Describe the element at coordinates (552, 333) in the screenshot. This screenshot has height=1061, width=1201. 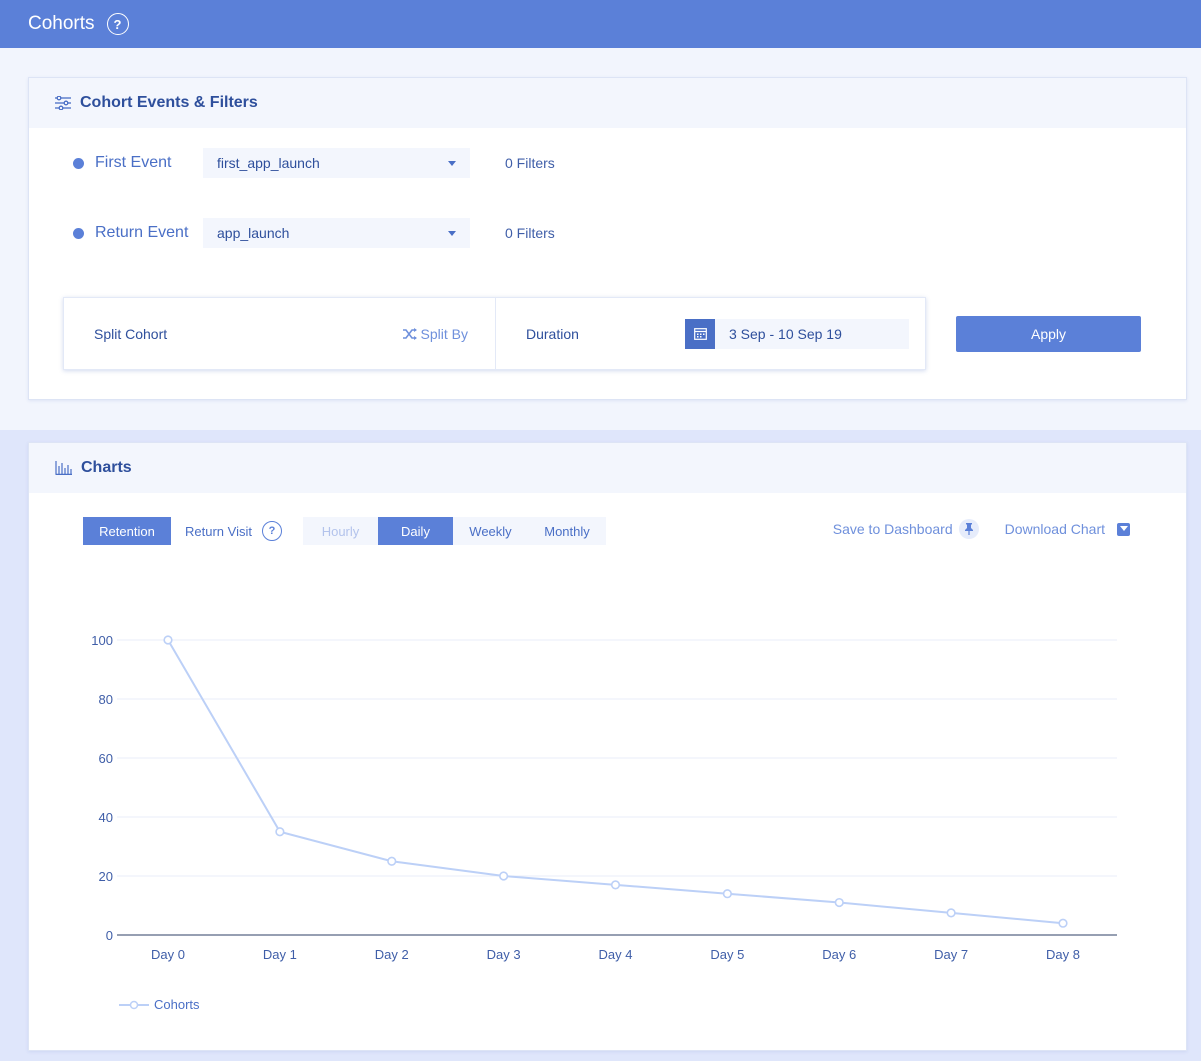
I see `duration-label: Duration` at that location.